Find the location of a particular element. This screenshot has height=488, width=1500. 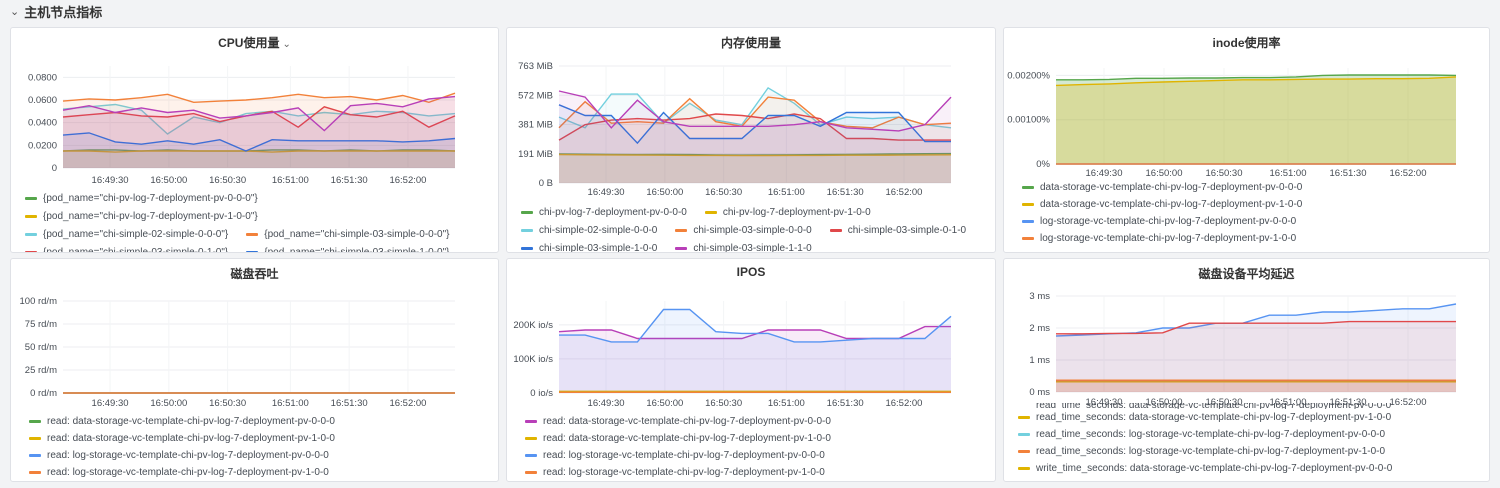

legend-item: chi-simple-02-simple-0-0-0 is located at coordinates (589, 230).